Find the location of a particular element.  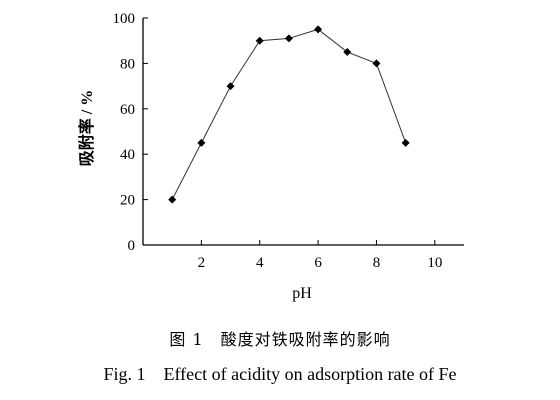

x-tick-label: 6 is located at coordinates (318, 263).